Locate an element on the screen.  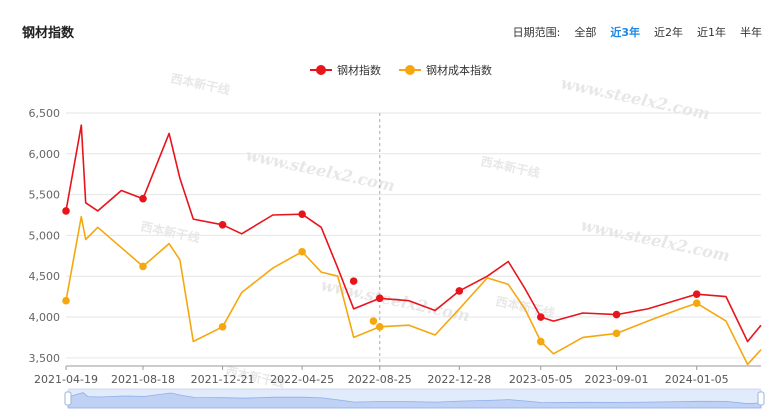
zoom-preview-area is located at coordinates (414, 400).